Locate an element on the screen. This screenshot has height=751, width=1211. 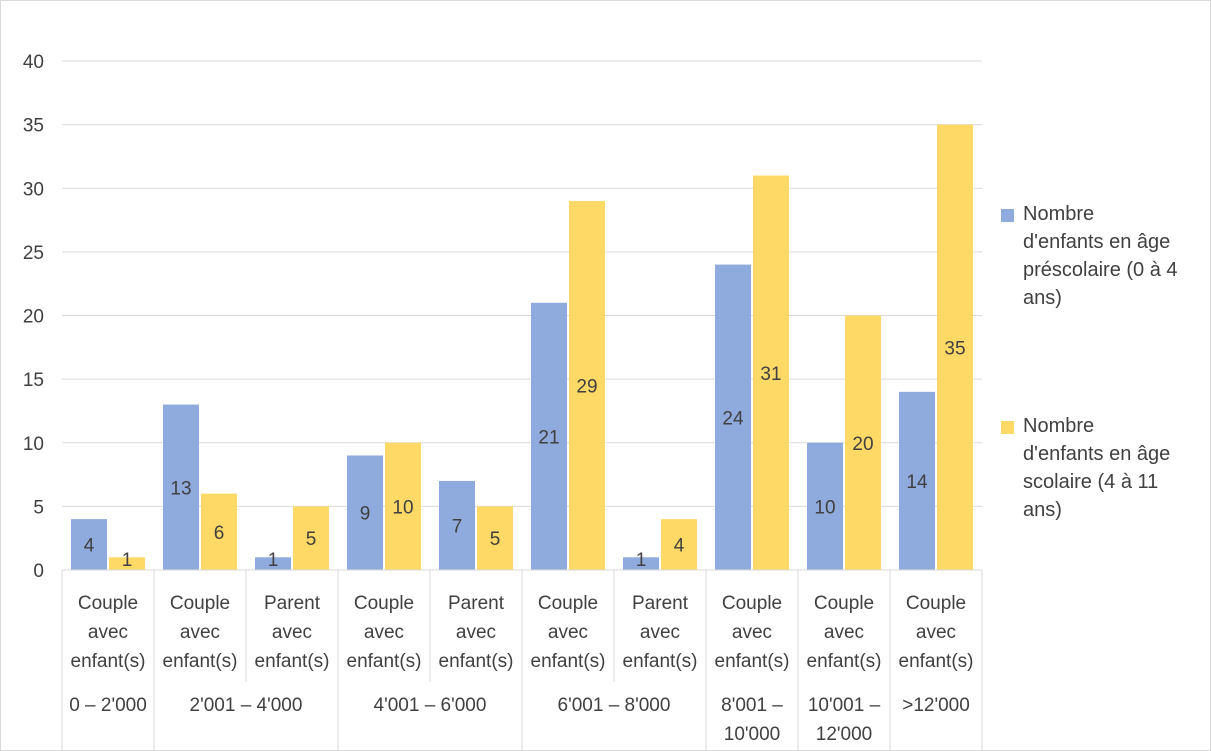
y-tick-label: 40 is located at coordinates (33, 62).